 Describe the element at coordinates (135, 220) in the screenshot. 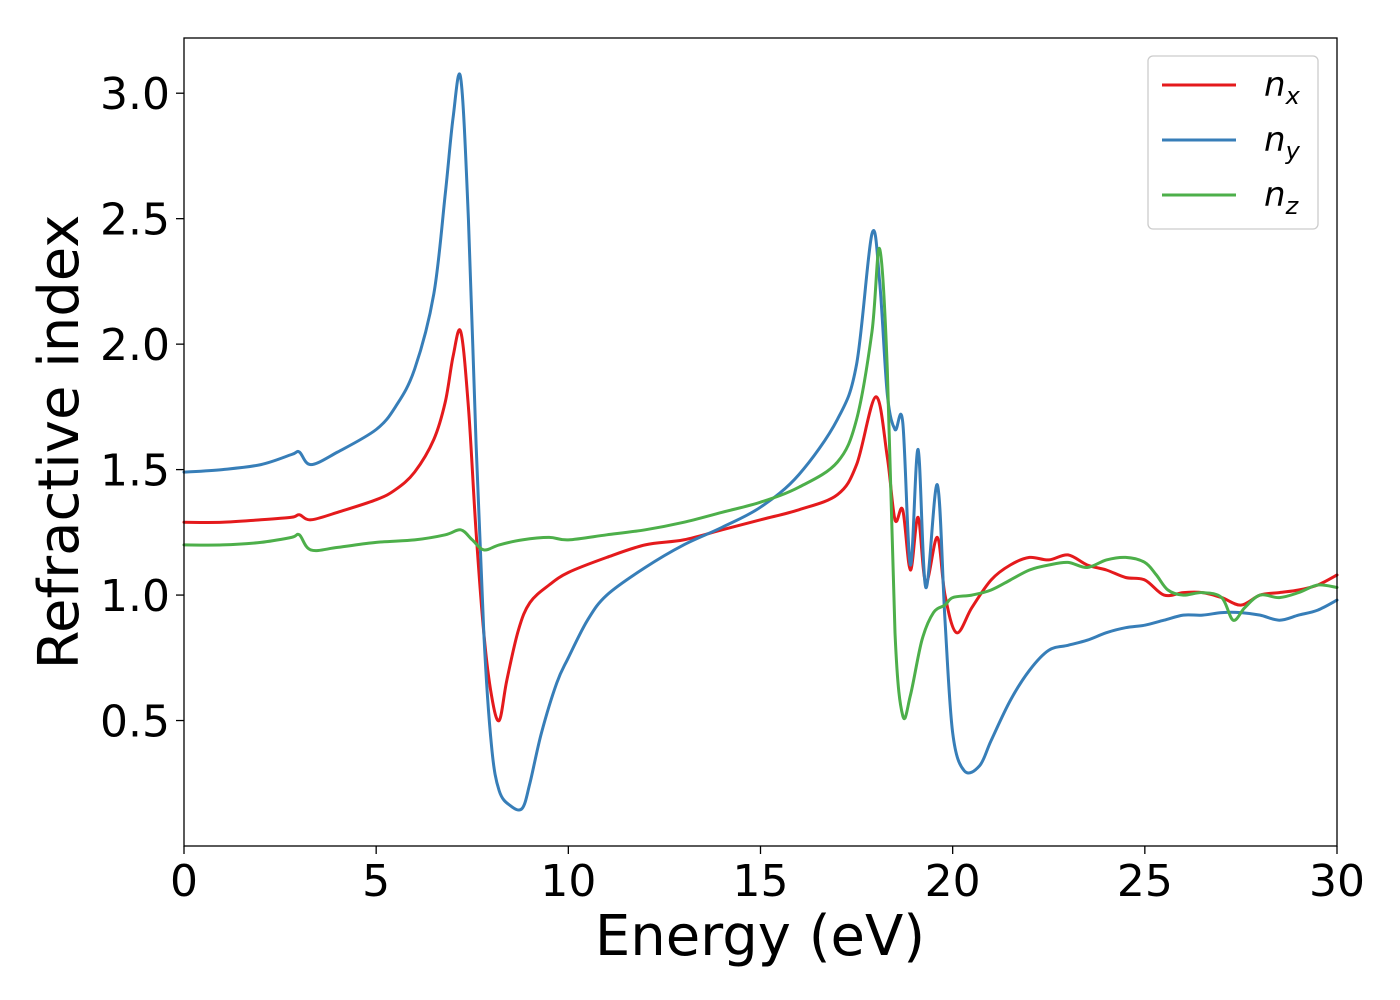

I see `y-tick-label: 2.5` at that location.